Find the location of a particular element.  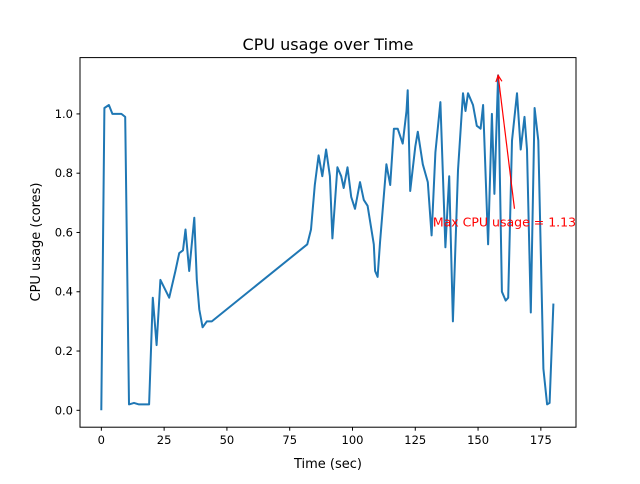

x-tick-label: 75 is located at coordinates (289, 440).